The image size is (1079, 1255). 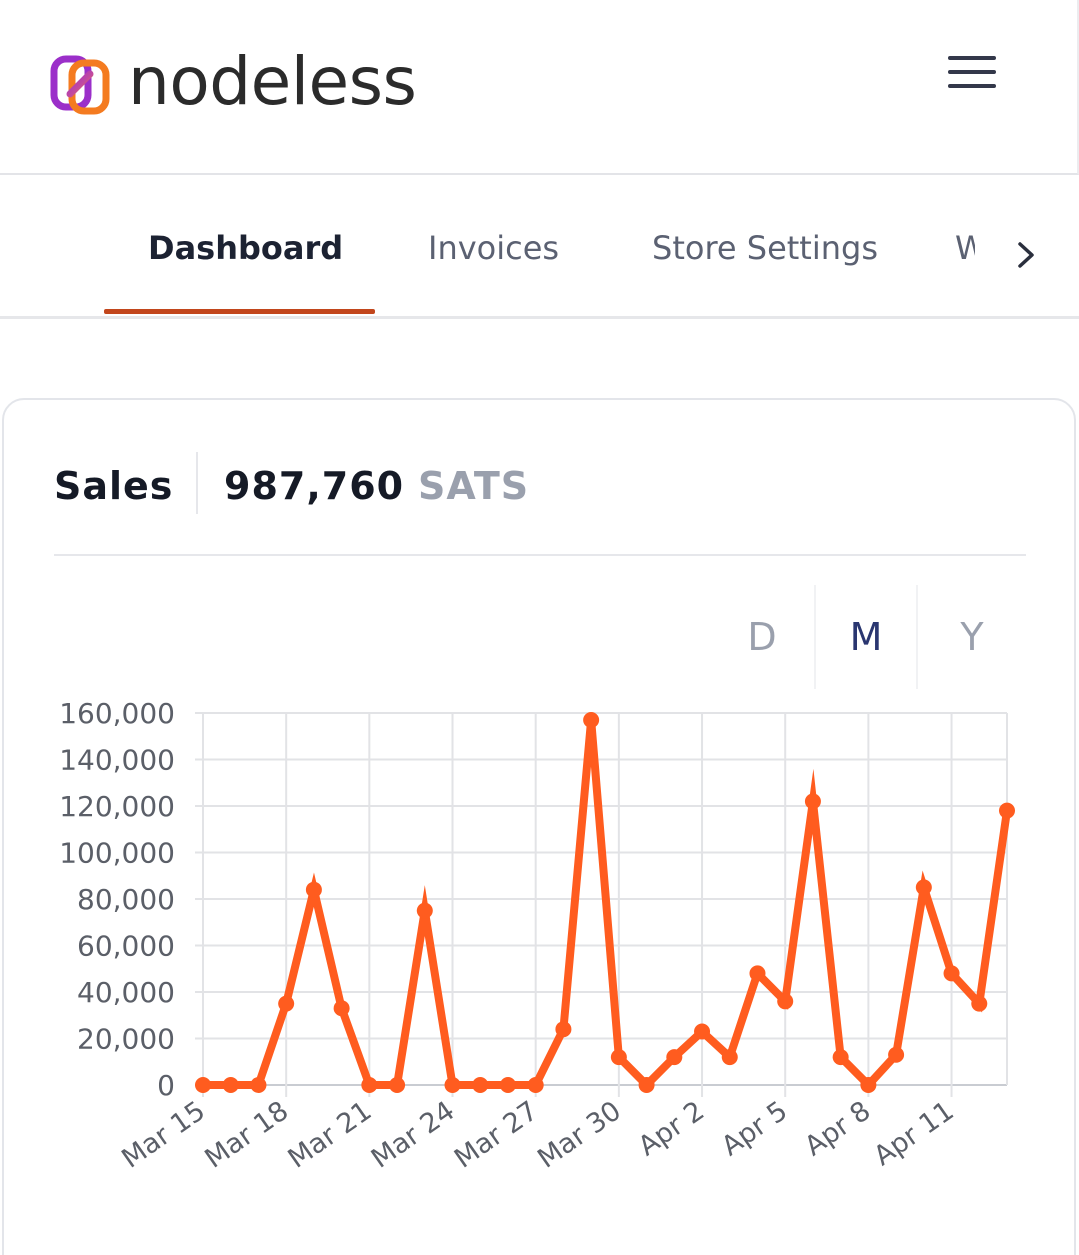 I want to click on sales-total: 987,760, so click(x=314, y=486).